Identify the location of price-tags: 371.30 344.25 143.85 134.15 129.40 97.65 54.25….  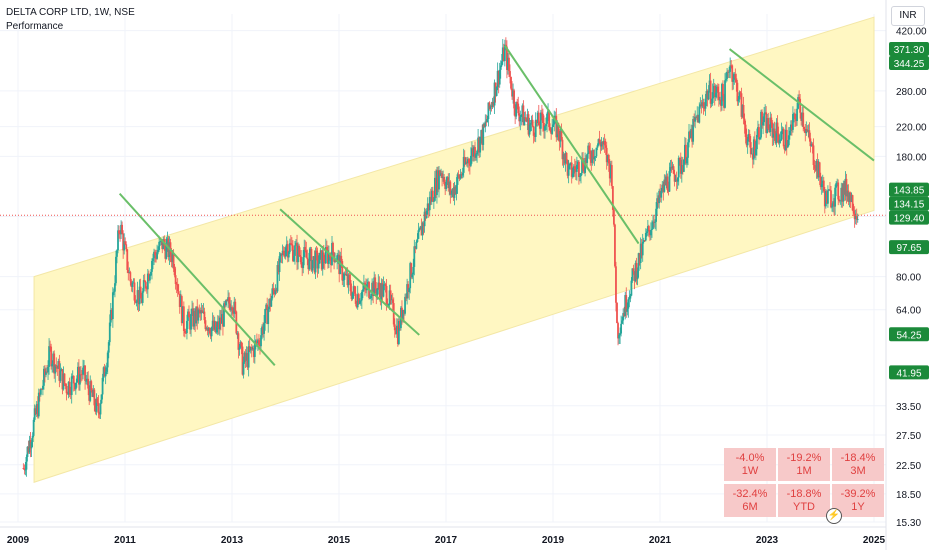
(909, 210).